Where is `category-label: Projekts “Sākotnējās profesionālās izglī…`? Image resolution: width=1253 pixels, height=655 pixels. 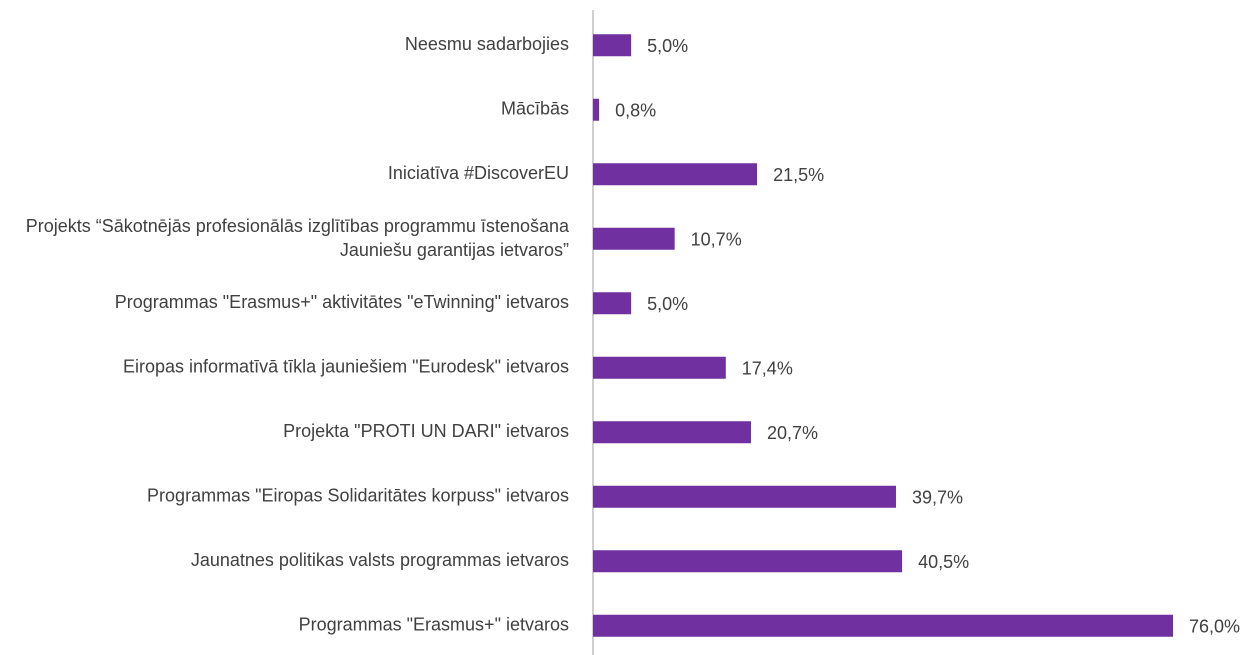
category-label: Projekts “Sākotnējās profesionālās izglī… is located at coordinates (298, 238).